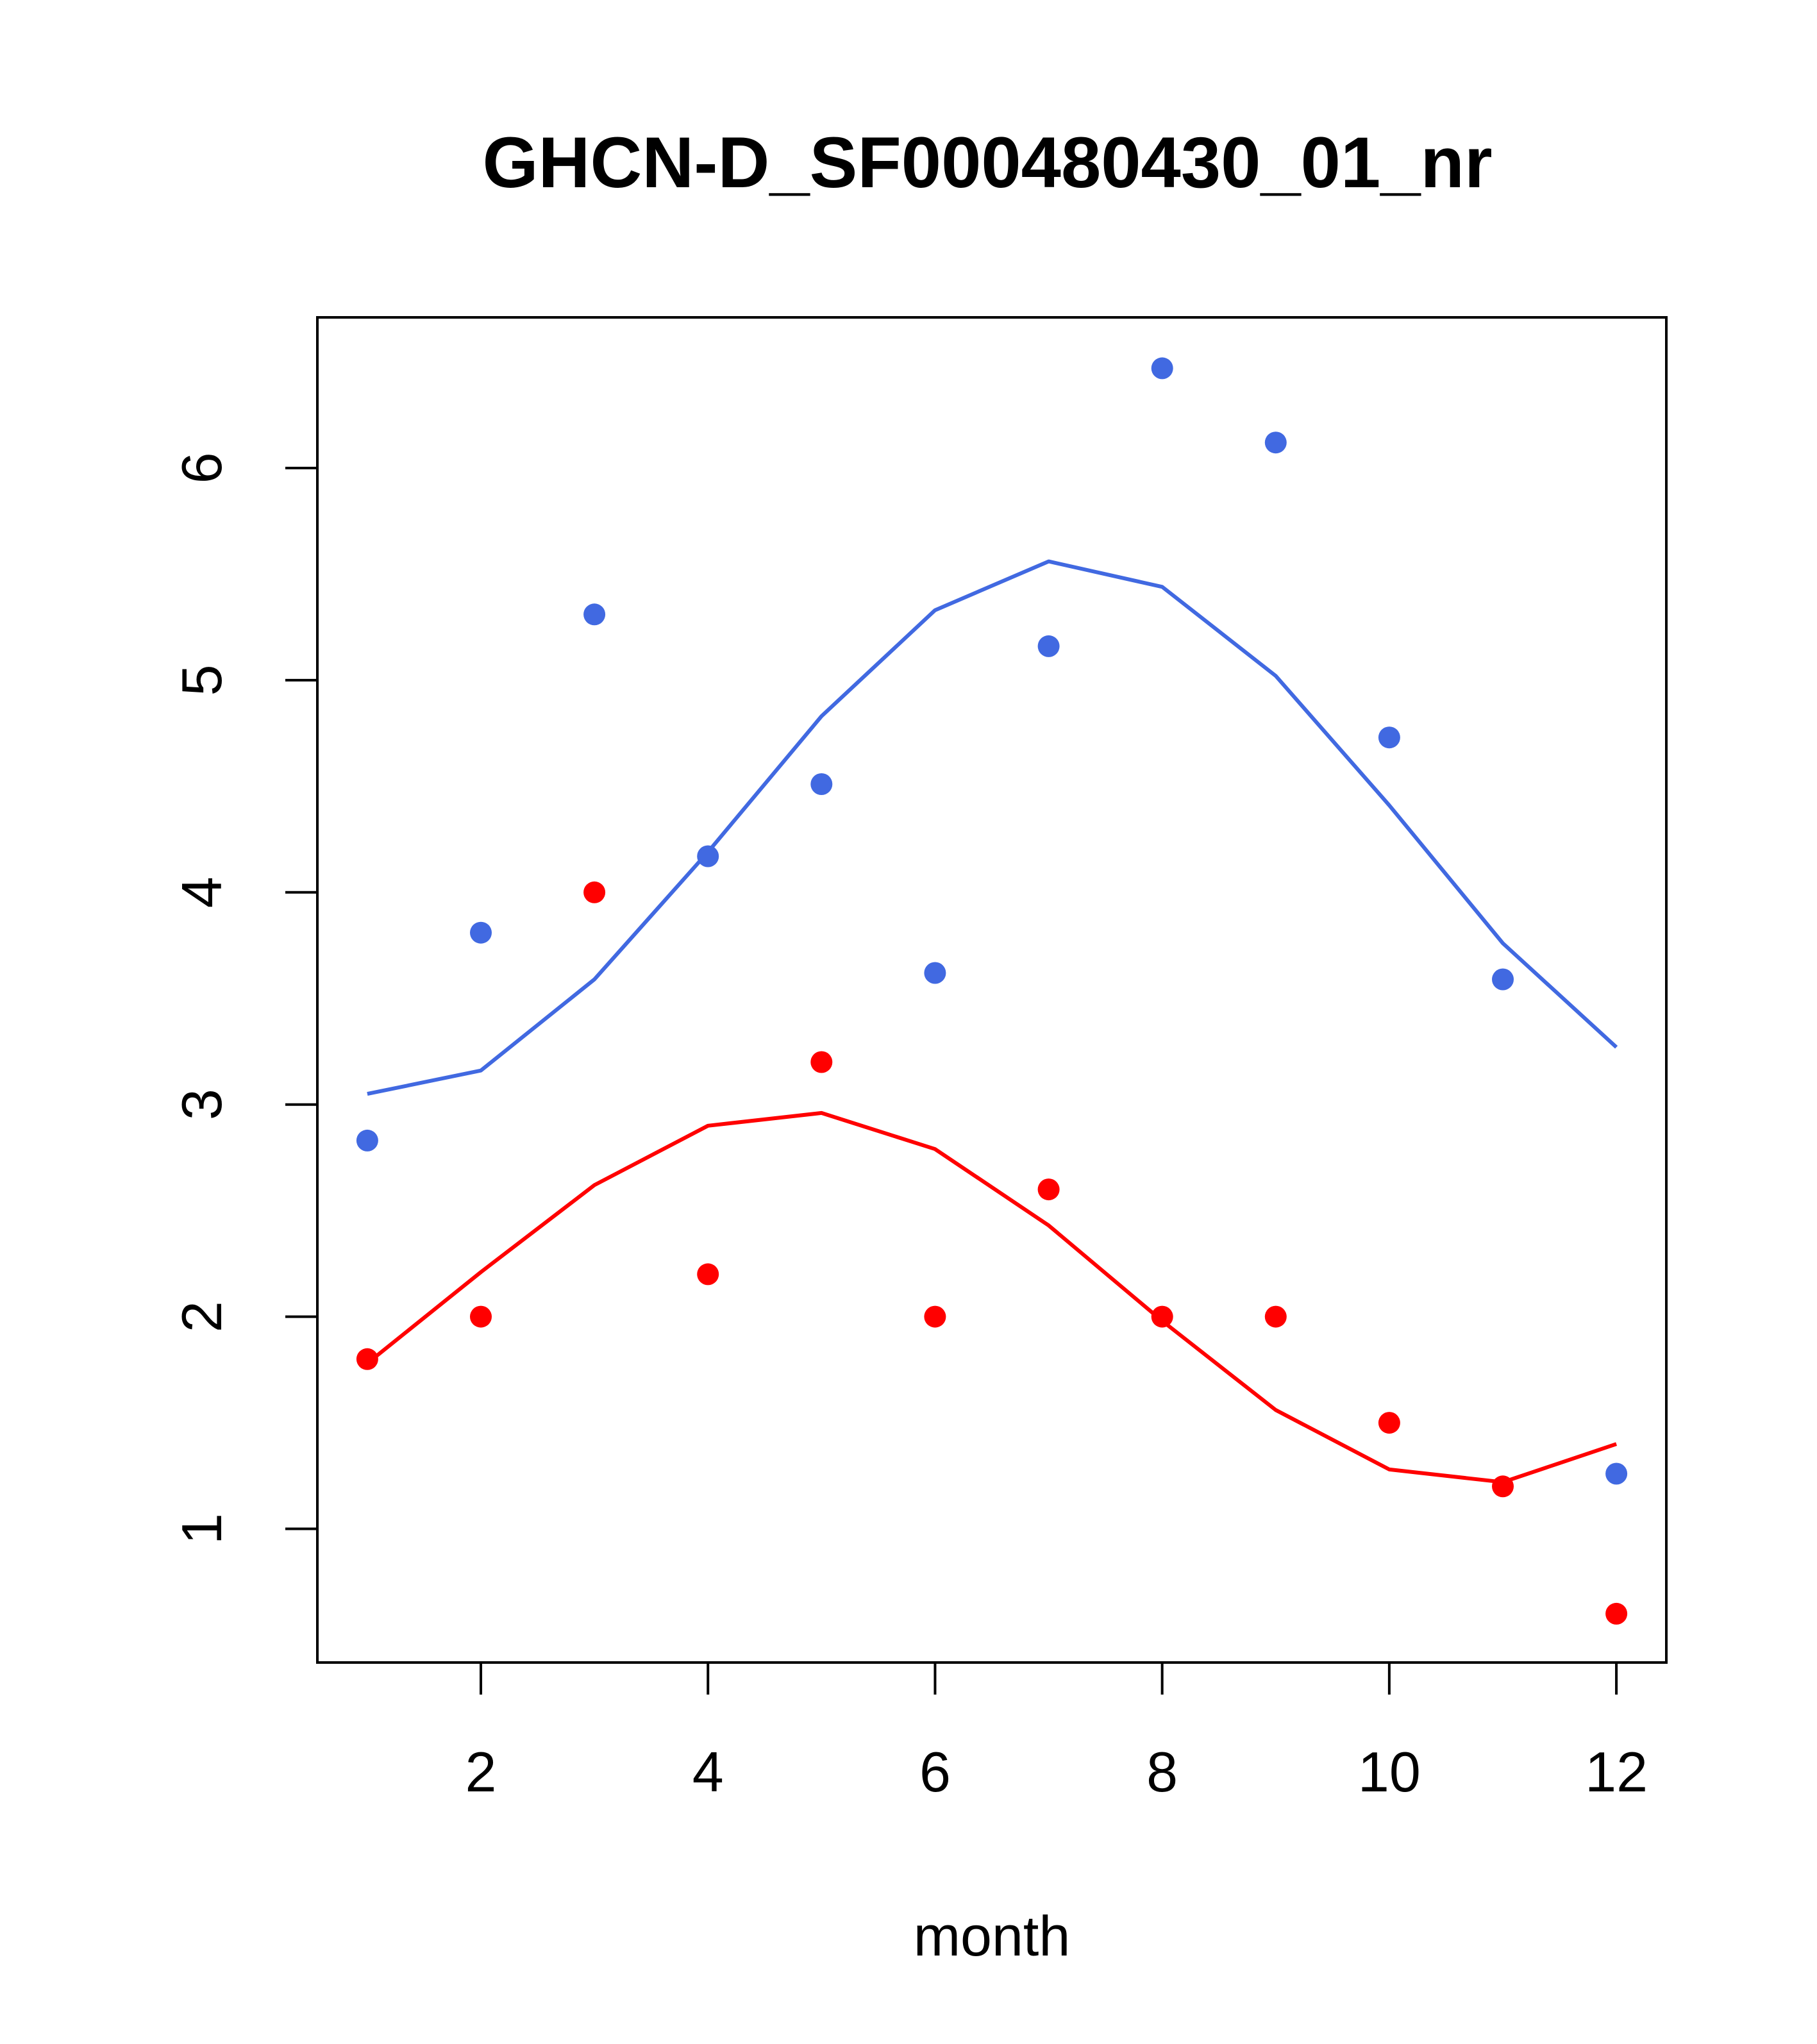 This screenshot has height=2044, width=1817. Describe the element at coordinates (1389, 1772) in the screenshot. I see `x-tick-label: 10` at that location.